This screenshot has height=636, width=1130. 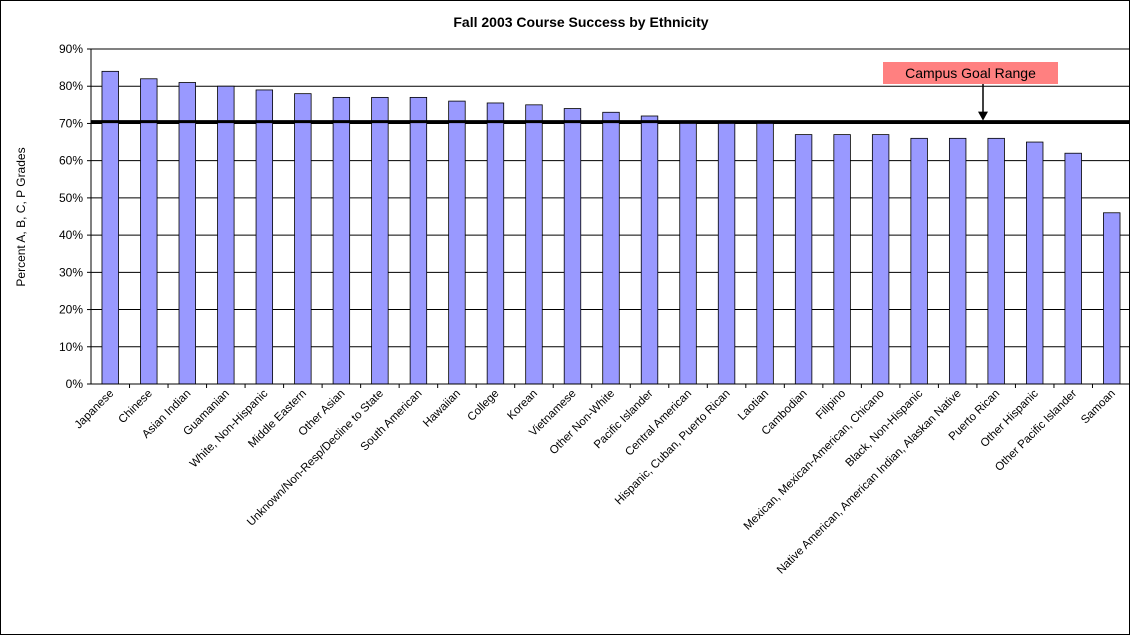 I want to click on chart-title: Fall 2003 Course Success by Ethnicity, so click(x=580, y=22).